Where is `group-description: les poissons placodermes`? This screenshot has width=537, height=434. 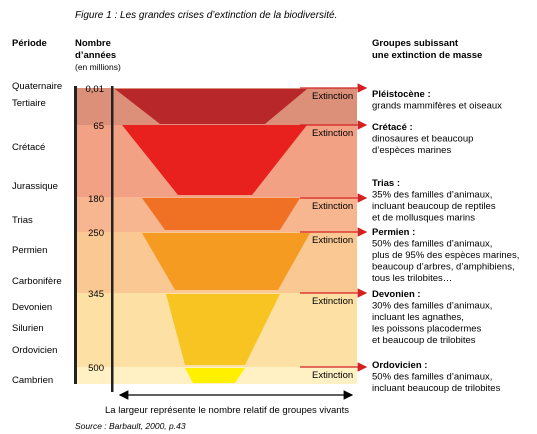
group-description: les poissons placodermes is located at coordinates (427, 329).